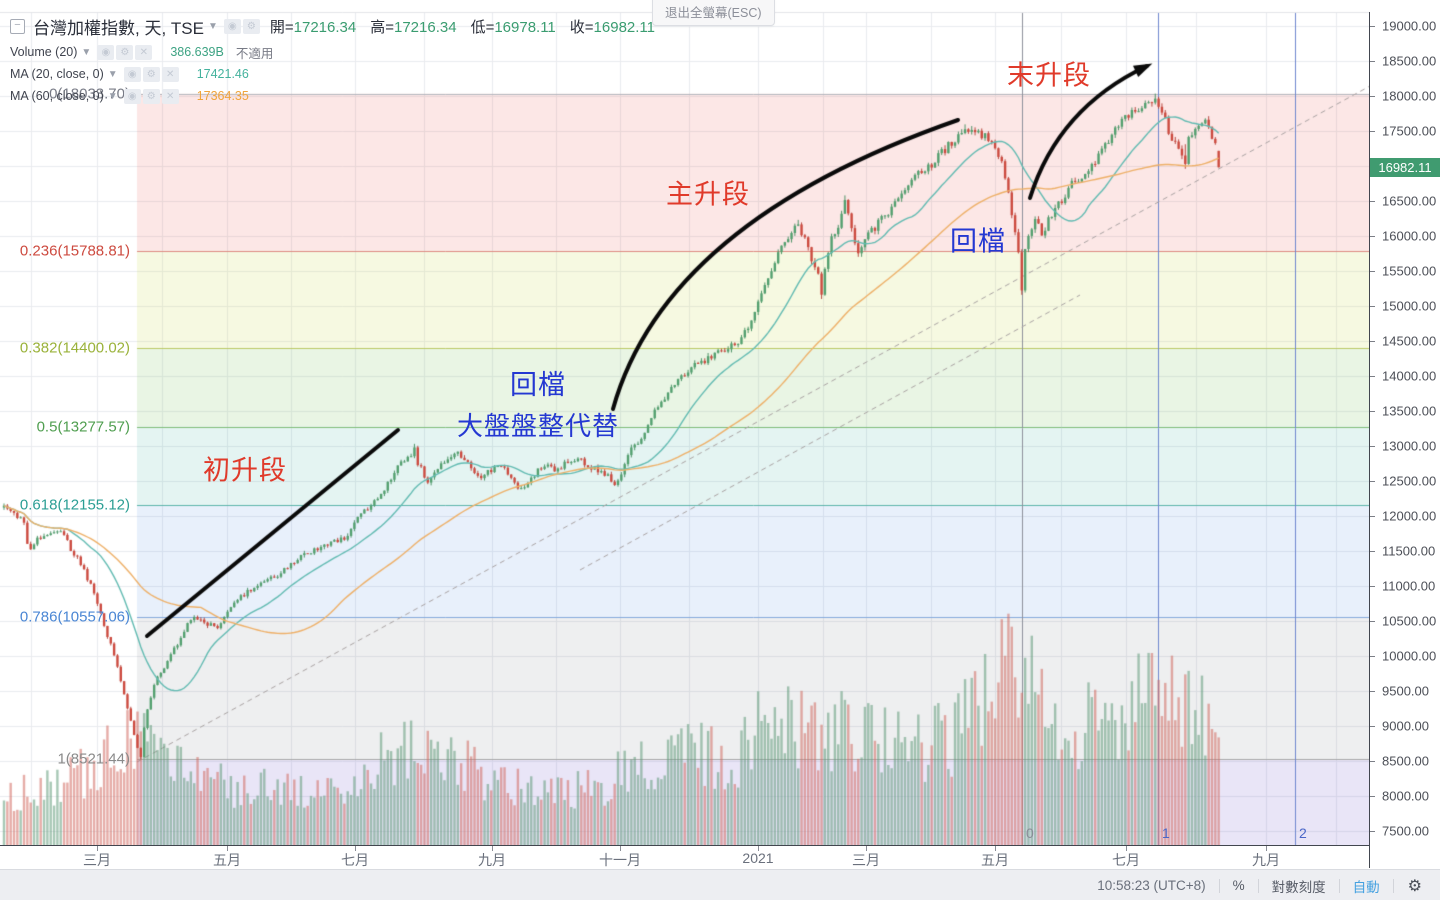 This screenshot has height=900, width=1440. I want to click on fib-timezone-label: 1, so click(1166, 833).